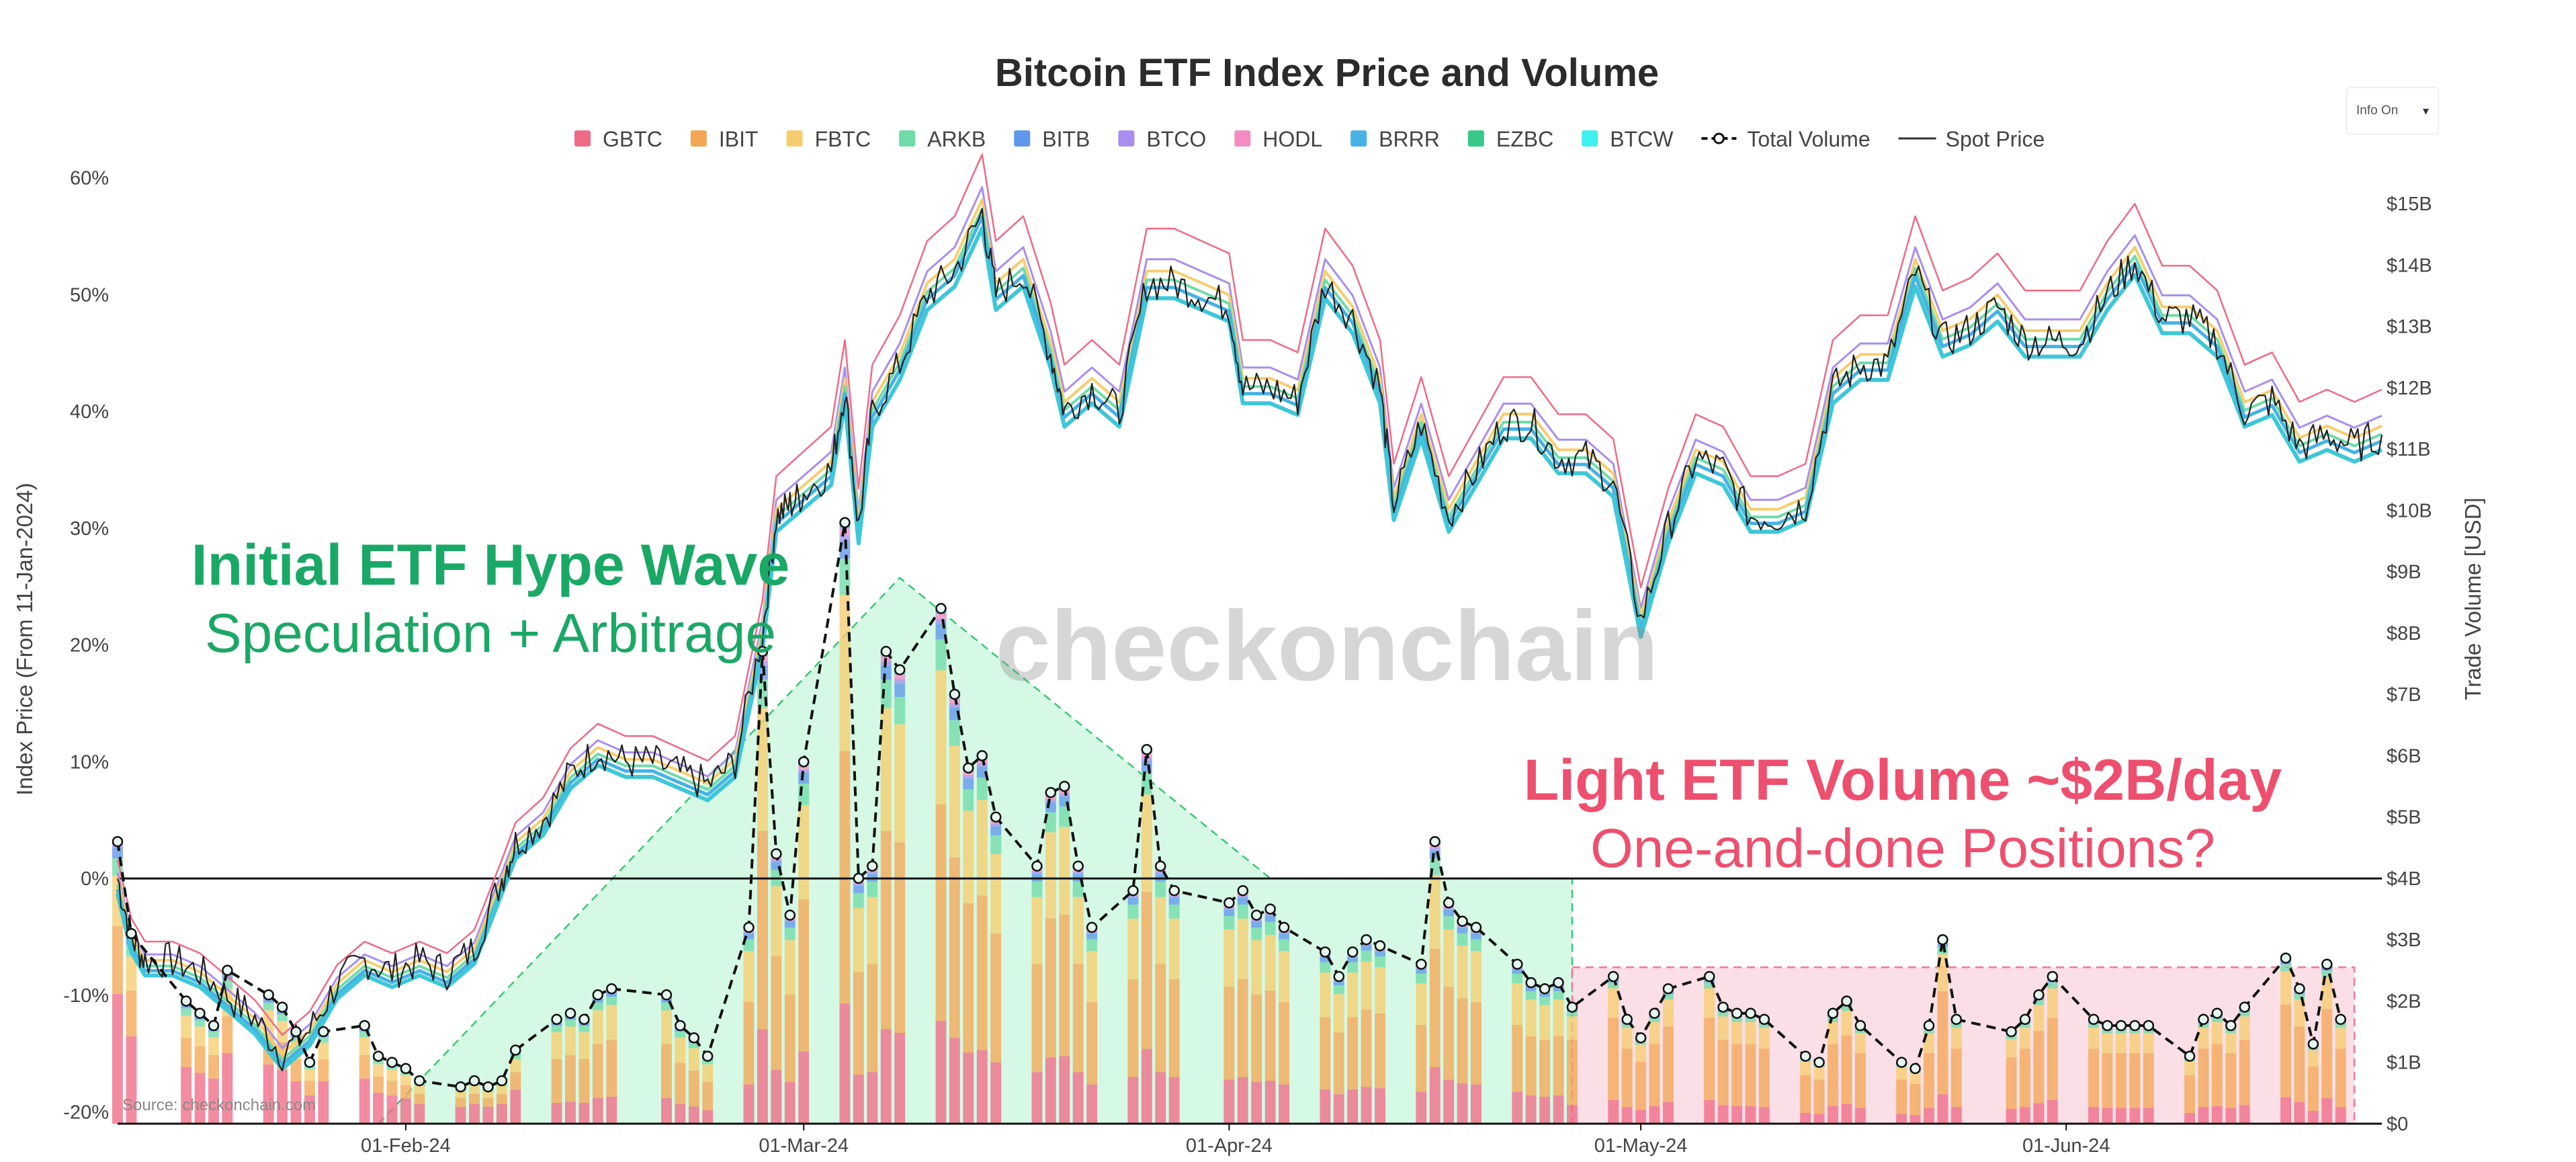 This screenshot has width=2576, height=1162. Describe the element at coordinates (1786, 139) in the screenshot. I see `legend-item-total-volume: Total Volume` at that location.